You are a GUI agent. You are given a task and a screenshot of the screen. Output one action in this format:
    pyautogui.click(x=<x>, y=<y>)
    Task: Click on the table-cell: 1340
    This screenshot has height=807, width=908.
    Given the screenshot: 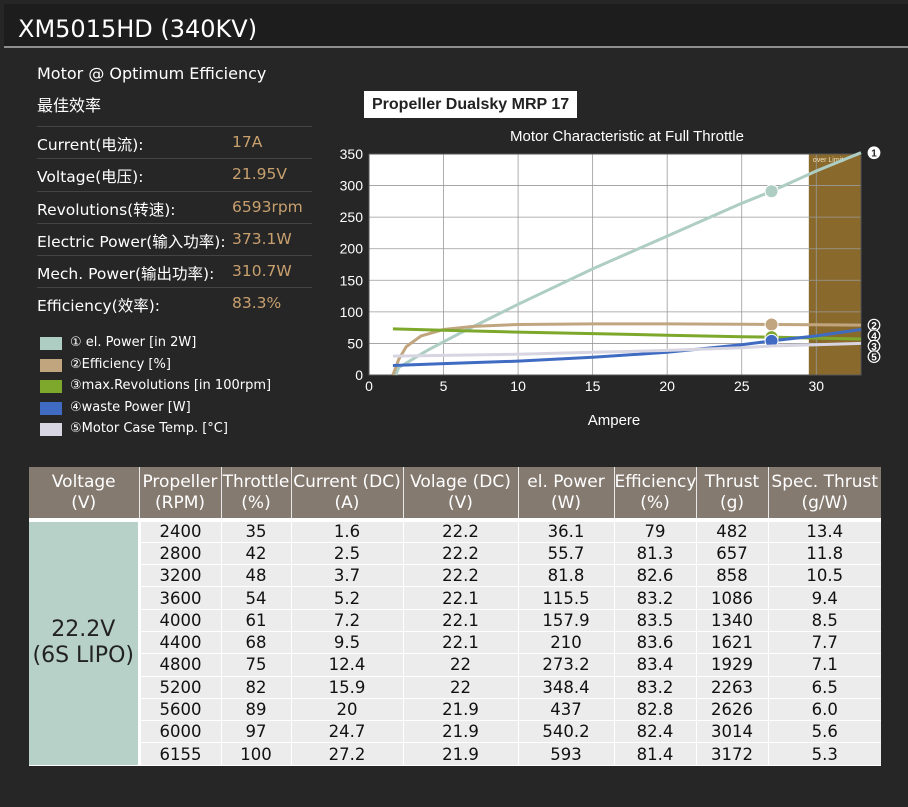 What is the action you would take?
    pyautogui.click(x=732, y=620)
    